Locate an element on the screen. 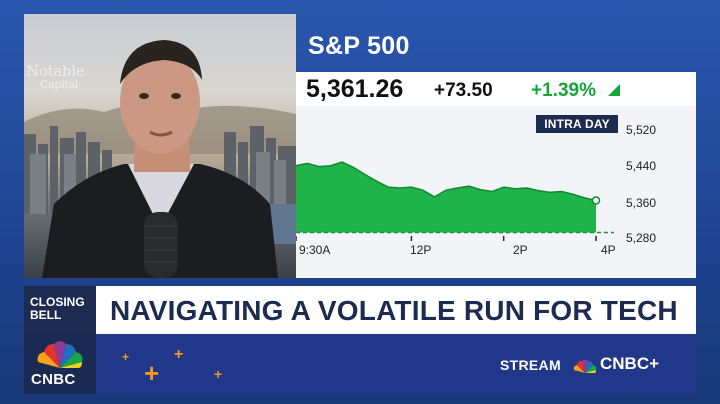  y-tick-label: 5,280 is located at coordinates (641, 238).